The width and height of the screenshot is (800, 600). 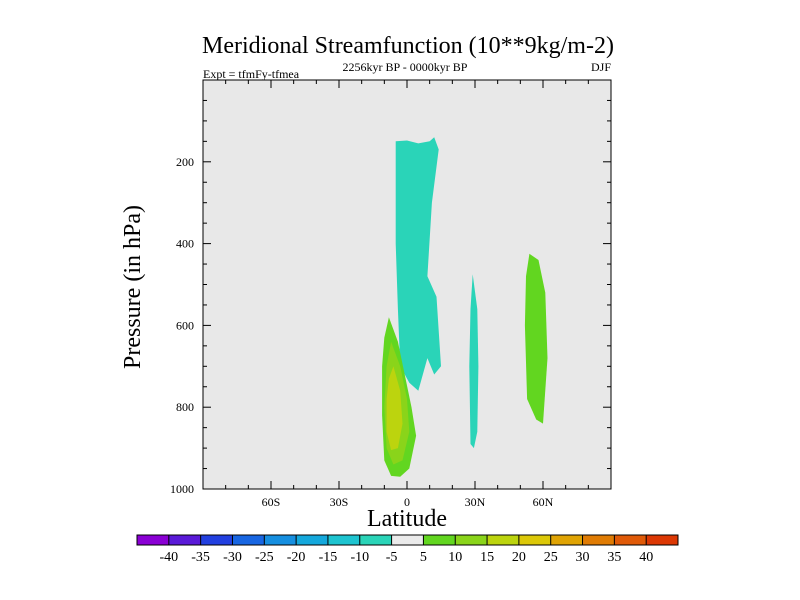 I want to click on colorbar-frame, so click(x=407, y=540).